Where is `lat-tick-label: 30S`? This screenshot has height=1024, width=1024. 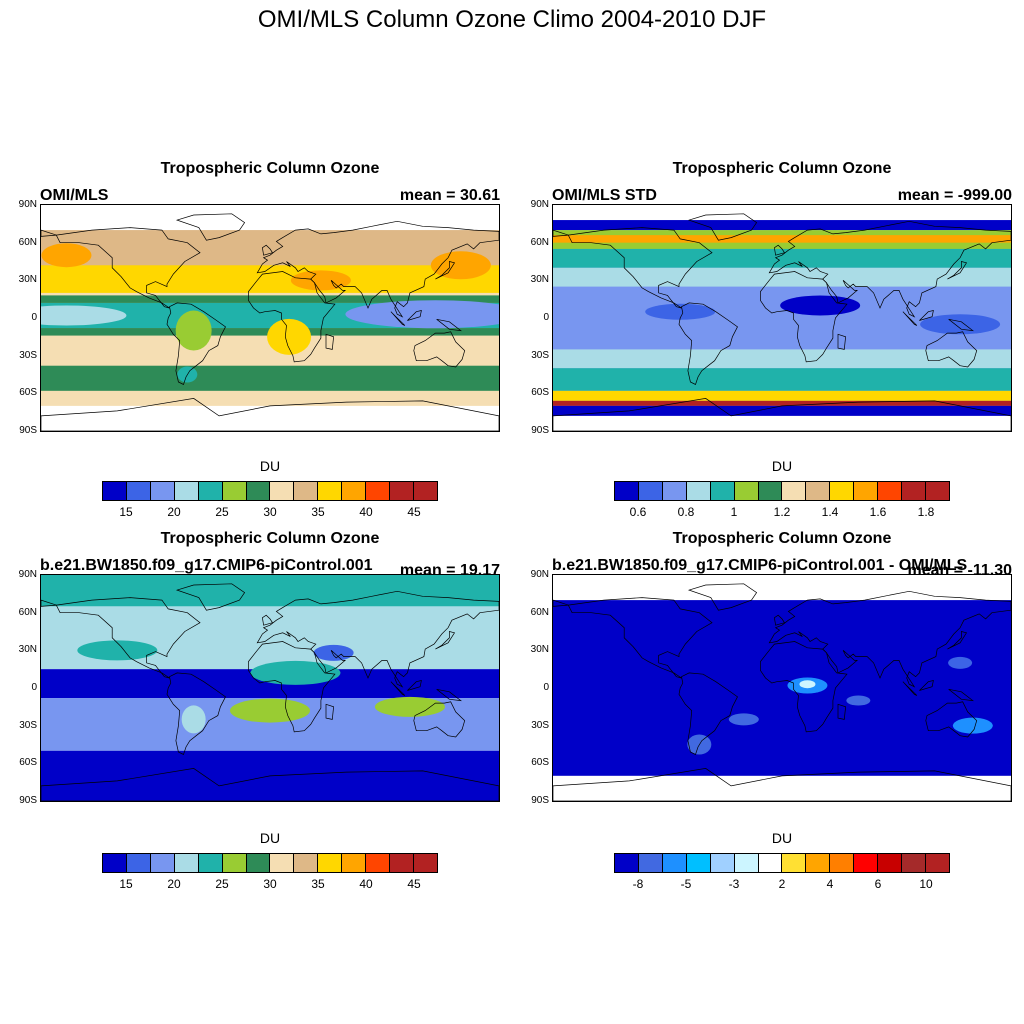
lat-tick-label: 30S is located at coordinates (540, 725).